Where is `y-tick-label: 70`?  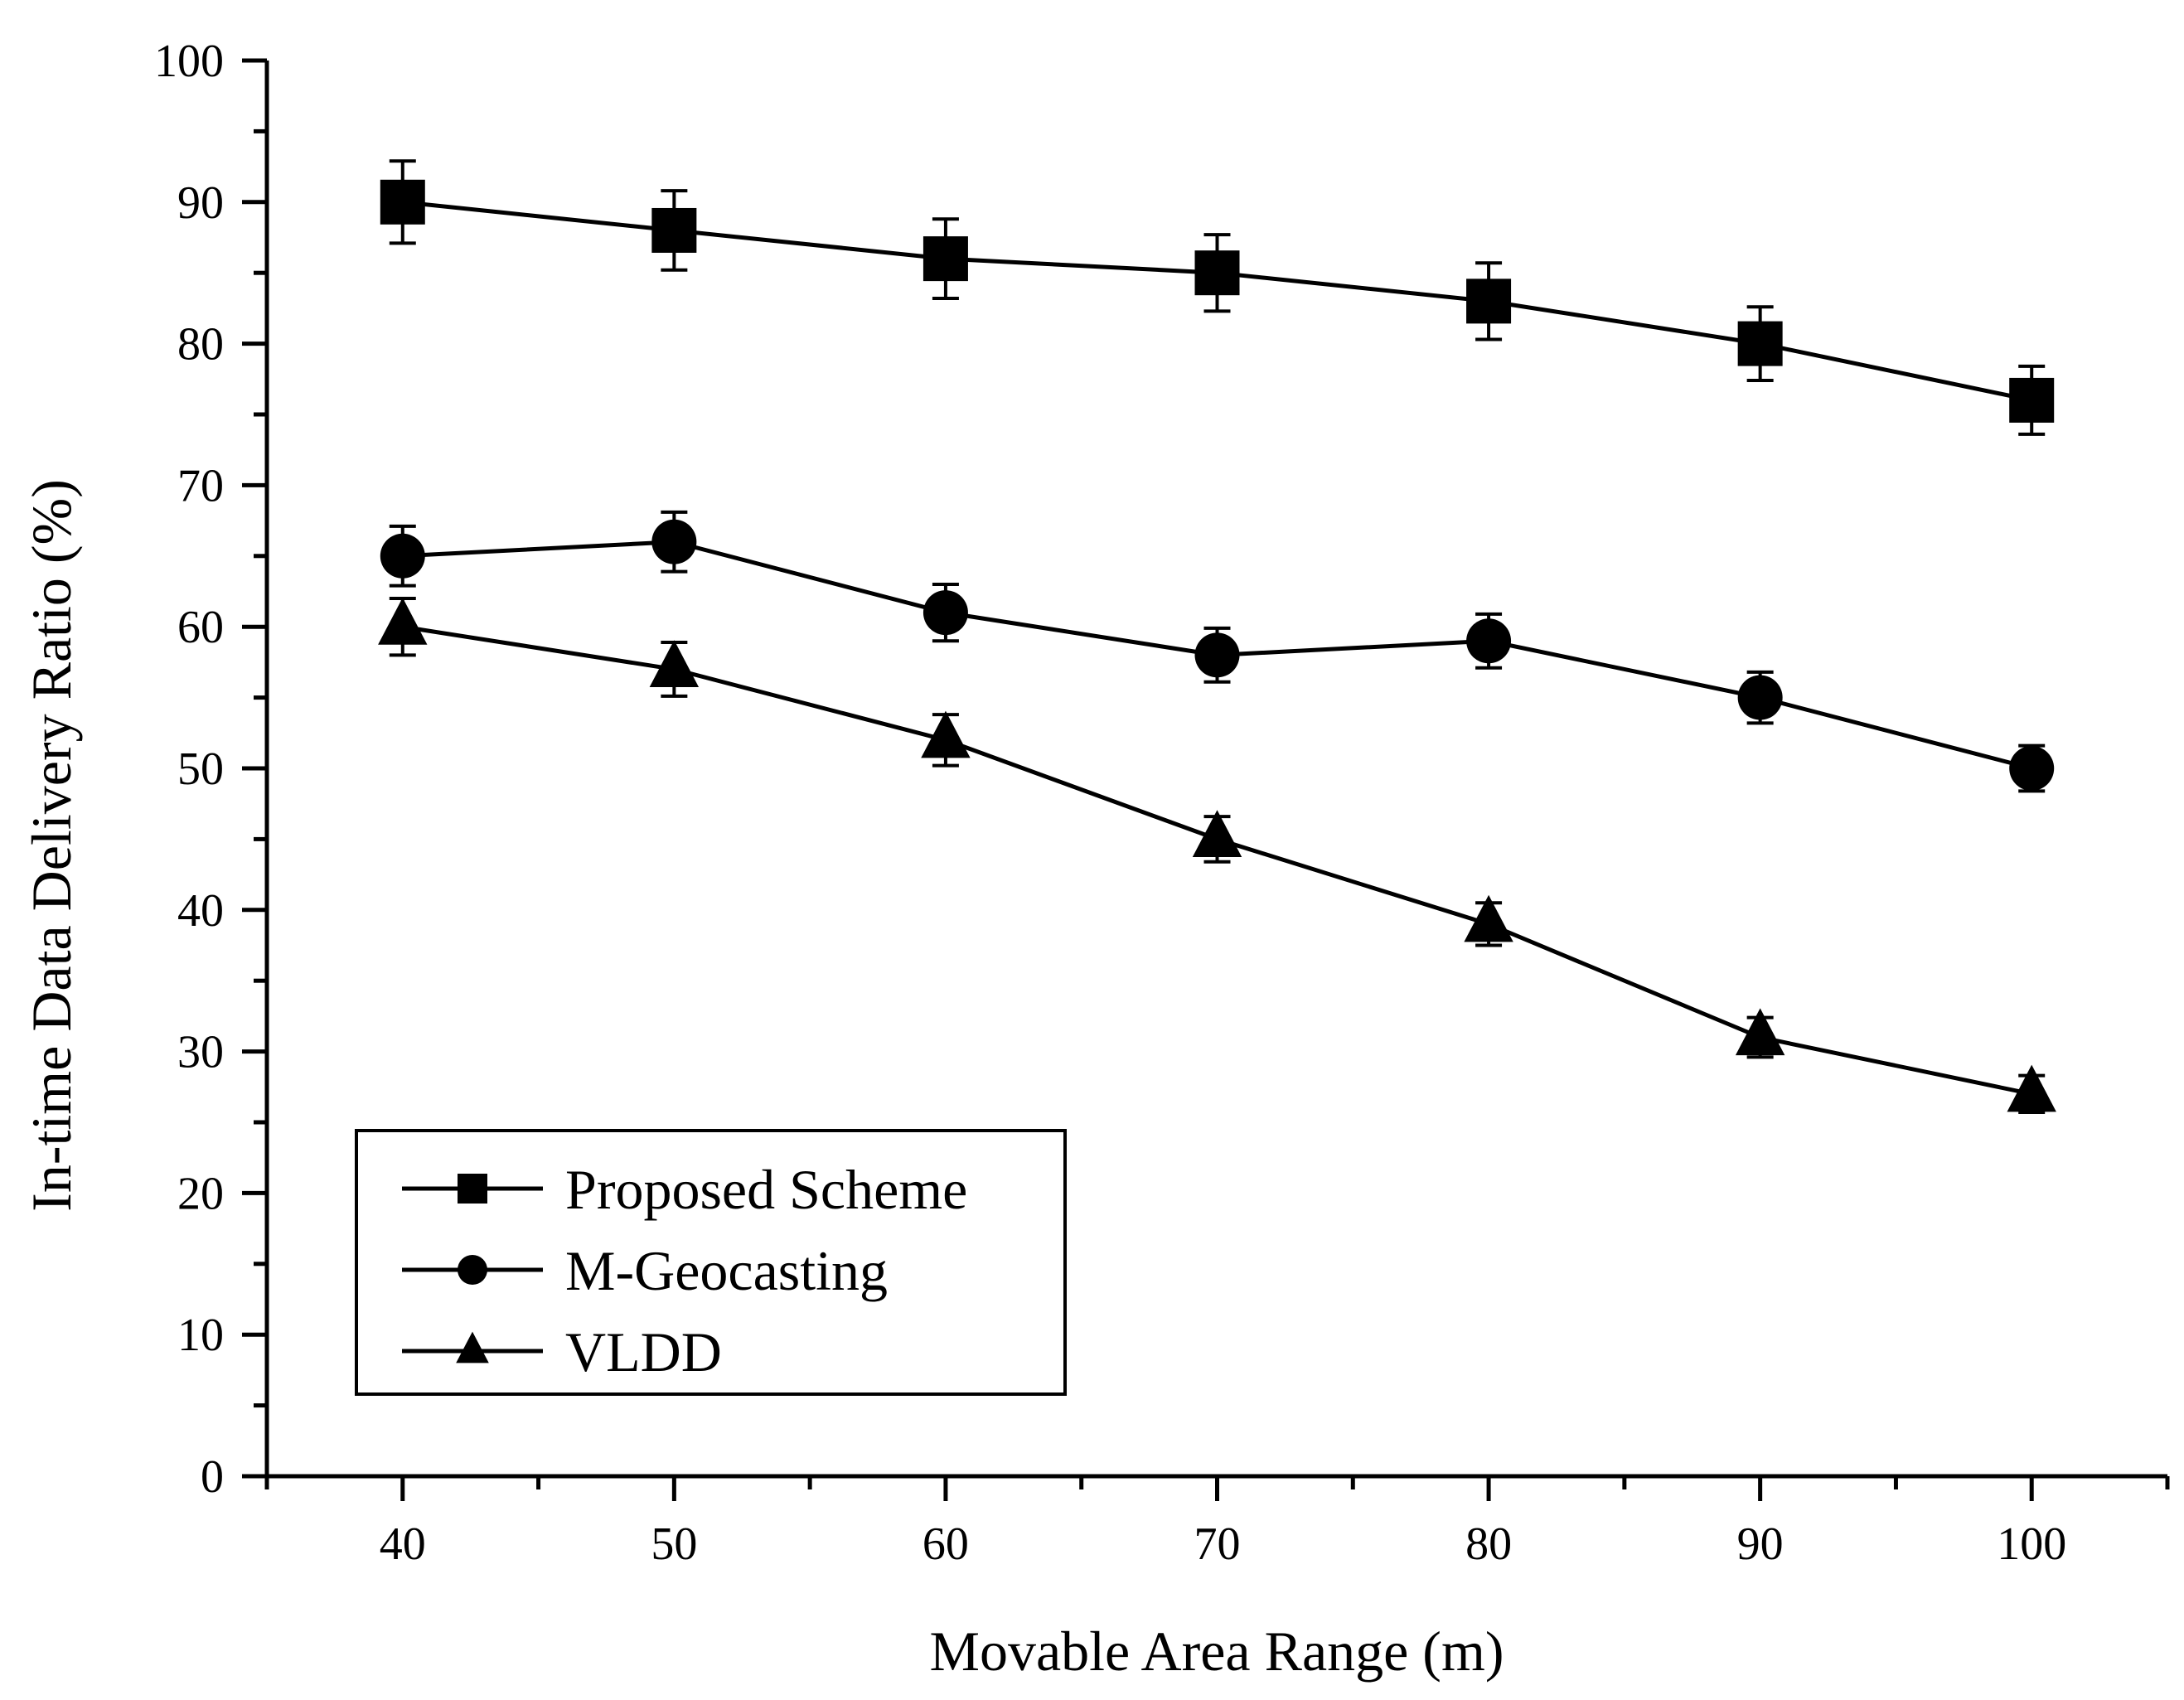
y-tick-label: 70 is located at coordinates (200, 486).